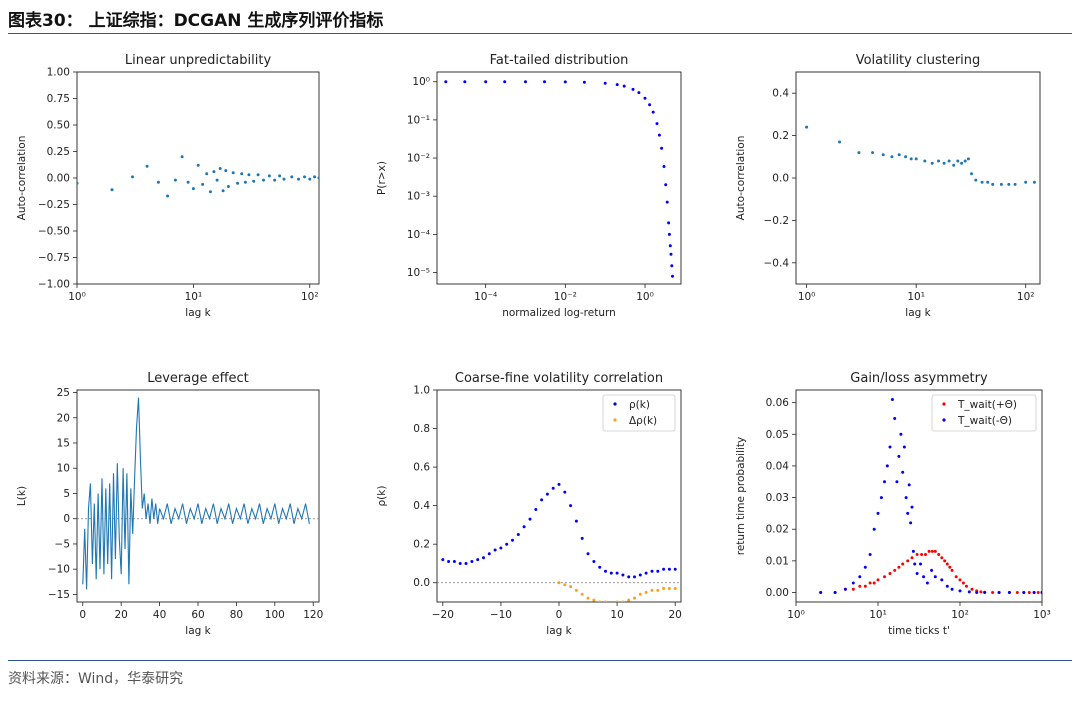 The height and width of the screenshot is (704, 1080). I want to click on chart-title: Leverage effect, so click(198, 378).